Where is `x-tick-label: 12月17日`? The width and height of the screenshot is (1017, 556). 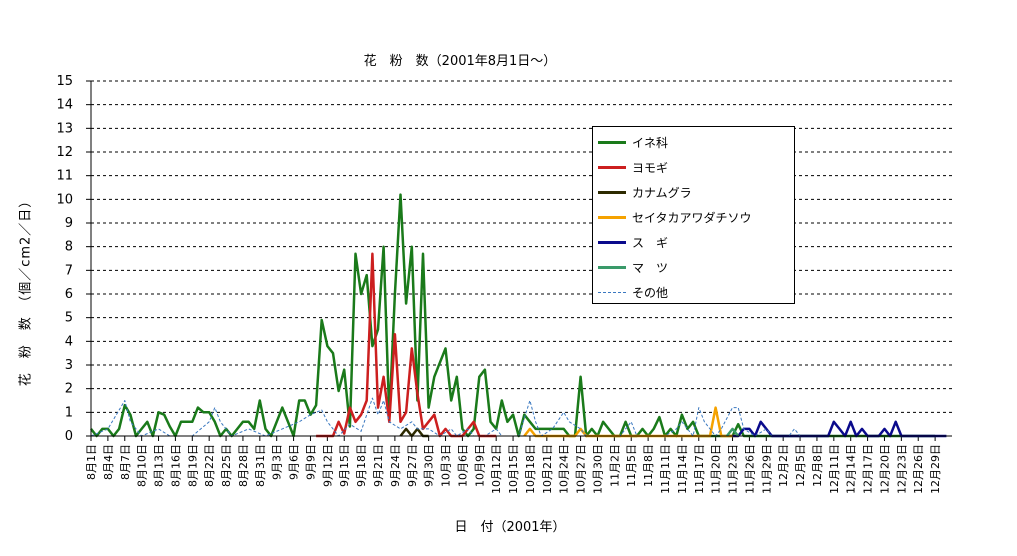 x-tick-label: 12月17日 is located at coordinates (868, 469).